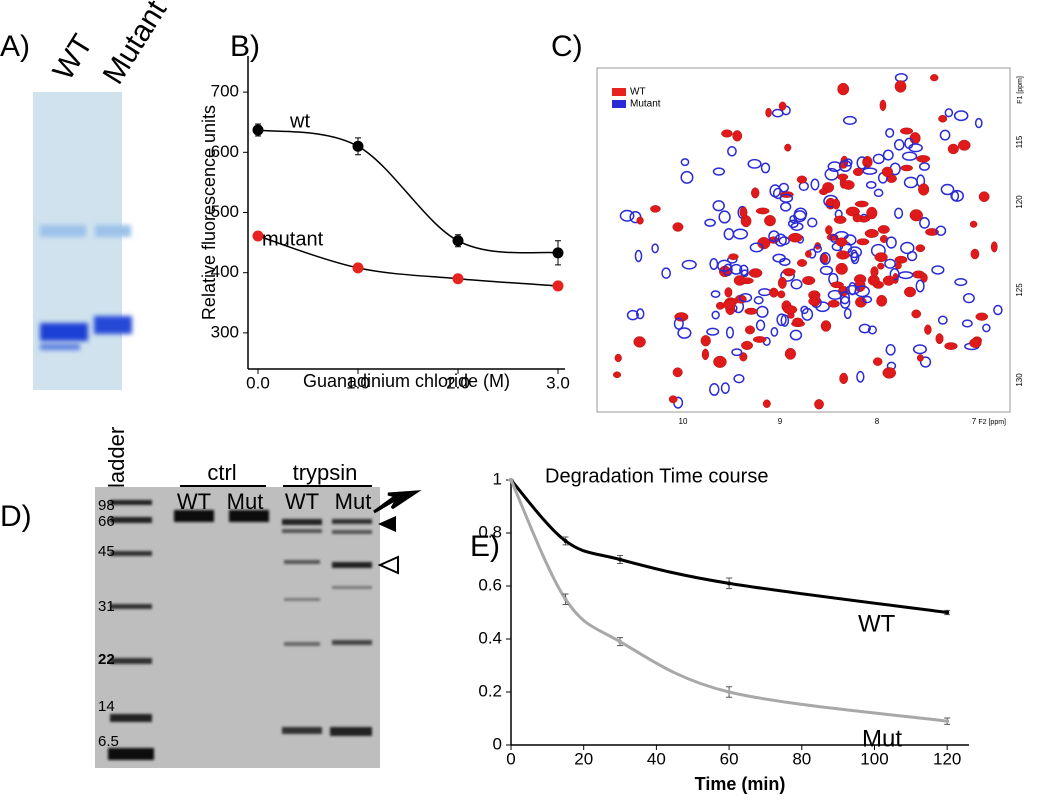 The image size is (1050, 801). What do you see at coordinates (729, 758) in the screenshot?
I see `x-tick-label: 60` at bounding box center [729, 758].